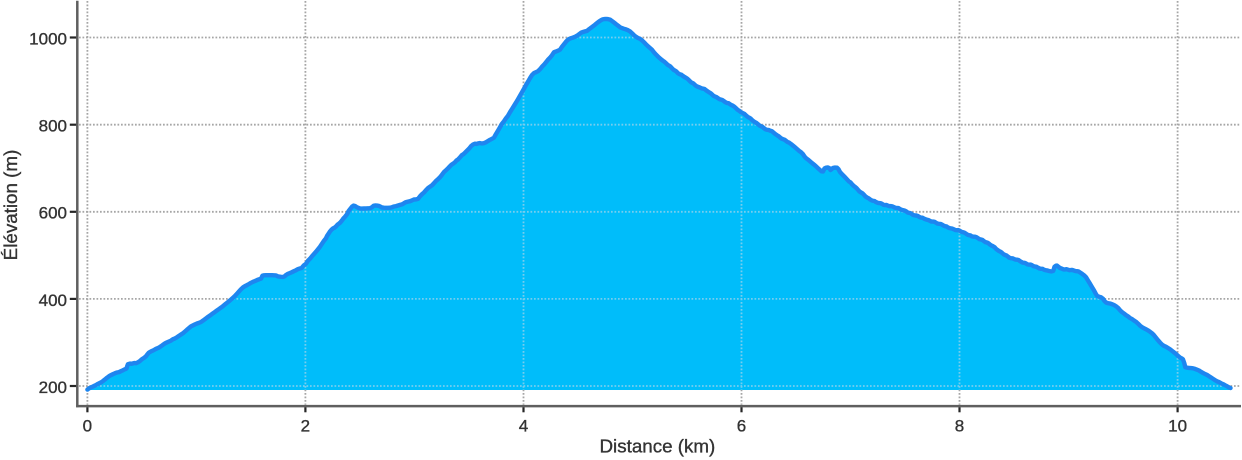 Image resolution: width=1242 pixels, height=460 pixels. I want to click on svg-text: 1000, so click(48, 38).